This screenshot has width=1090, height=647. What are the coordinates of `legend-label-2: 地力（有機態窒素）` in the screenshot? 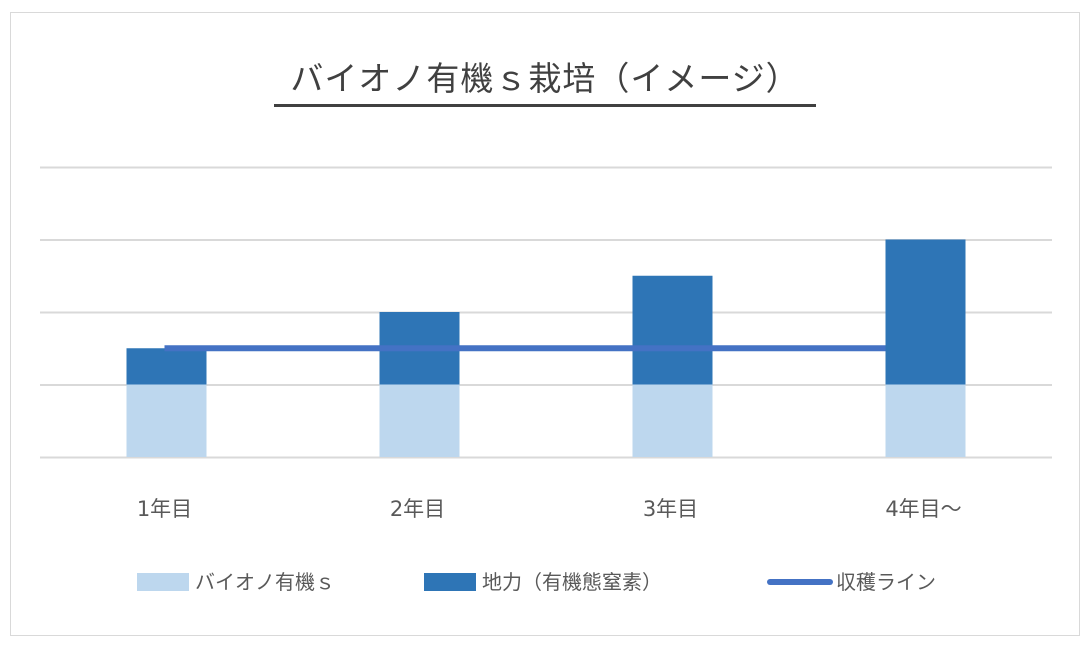 It's located at (572, 582).